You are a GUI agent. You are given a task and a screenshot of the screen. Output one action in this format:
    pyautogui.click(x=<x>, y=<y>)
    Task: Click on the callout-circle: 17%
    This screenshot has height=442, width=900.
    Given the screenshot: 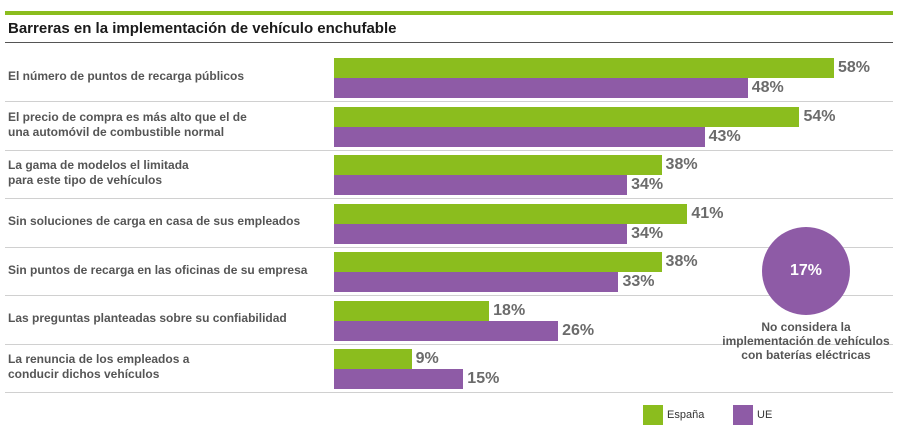 What is the action you would take?
    pyautogui.click(x=806, y=271)
    